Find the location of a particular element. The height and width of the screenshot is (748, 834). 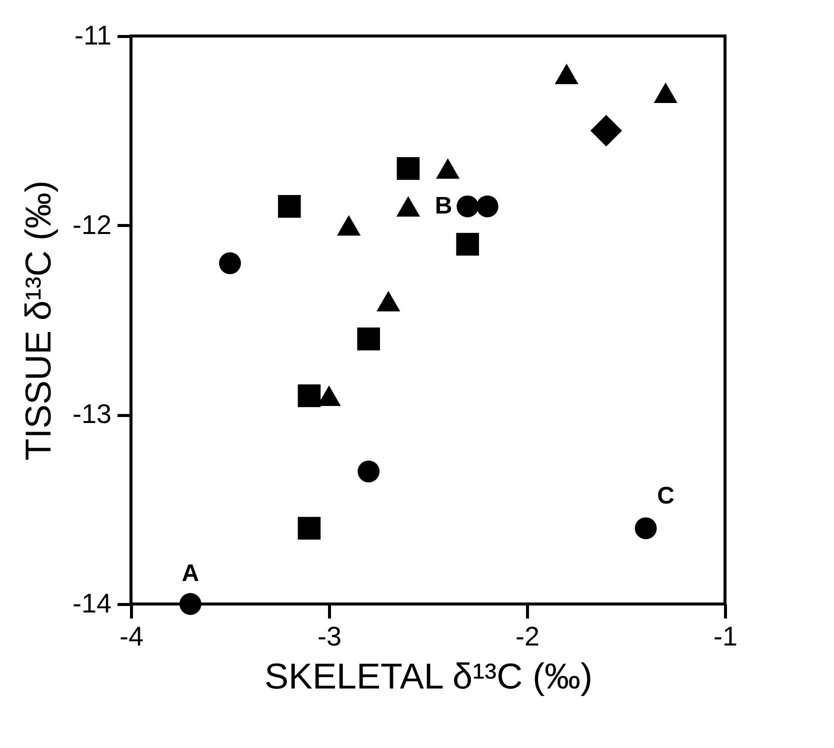

y-tick-label: -14 is located at coordinates (92, 603).